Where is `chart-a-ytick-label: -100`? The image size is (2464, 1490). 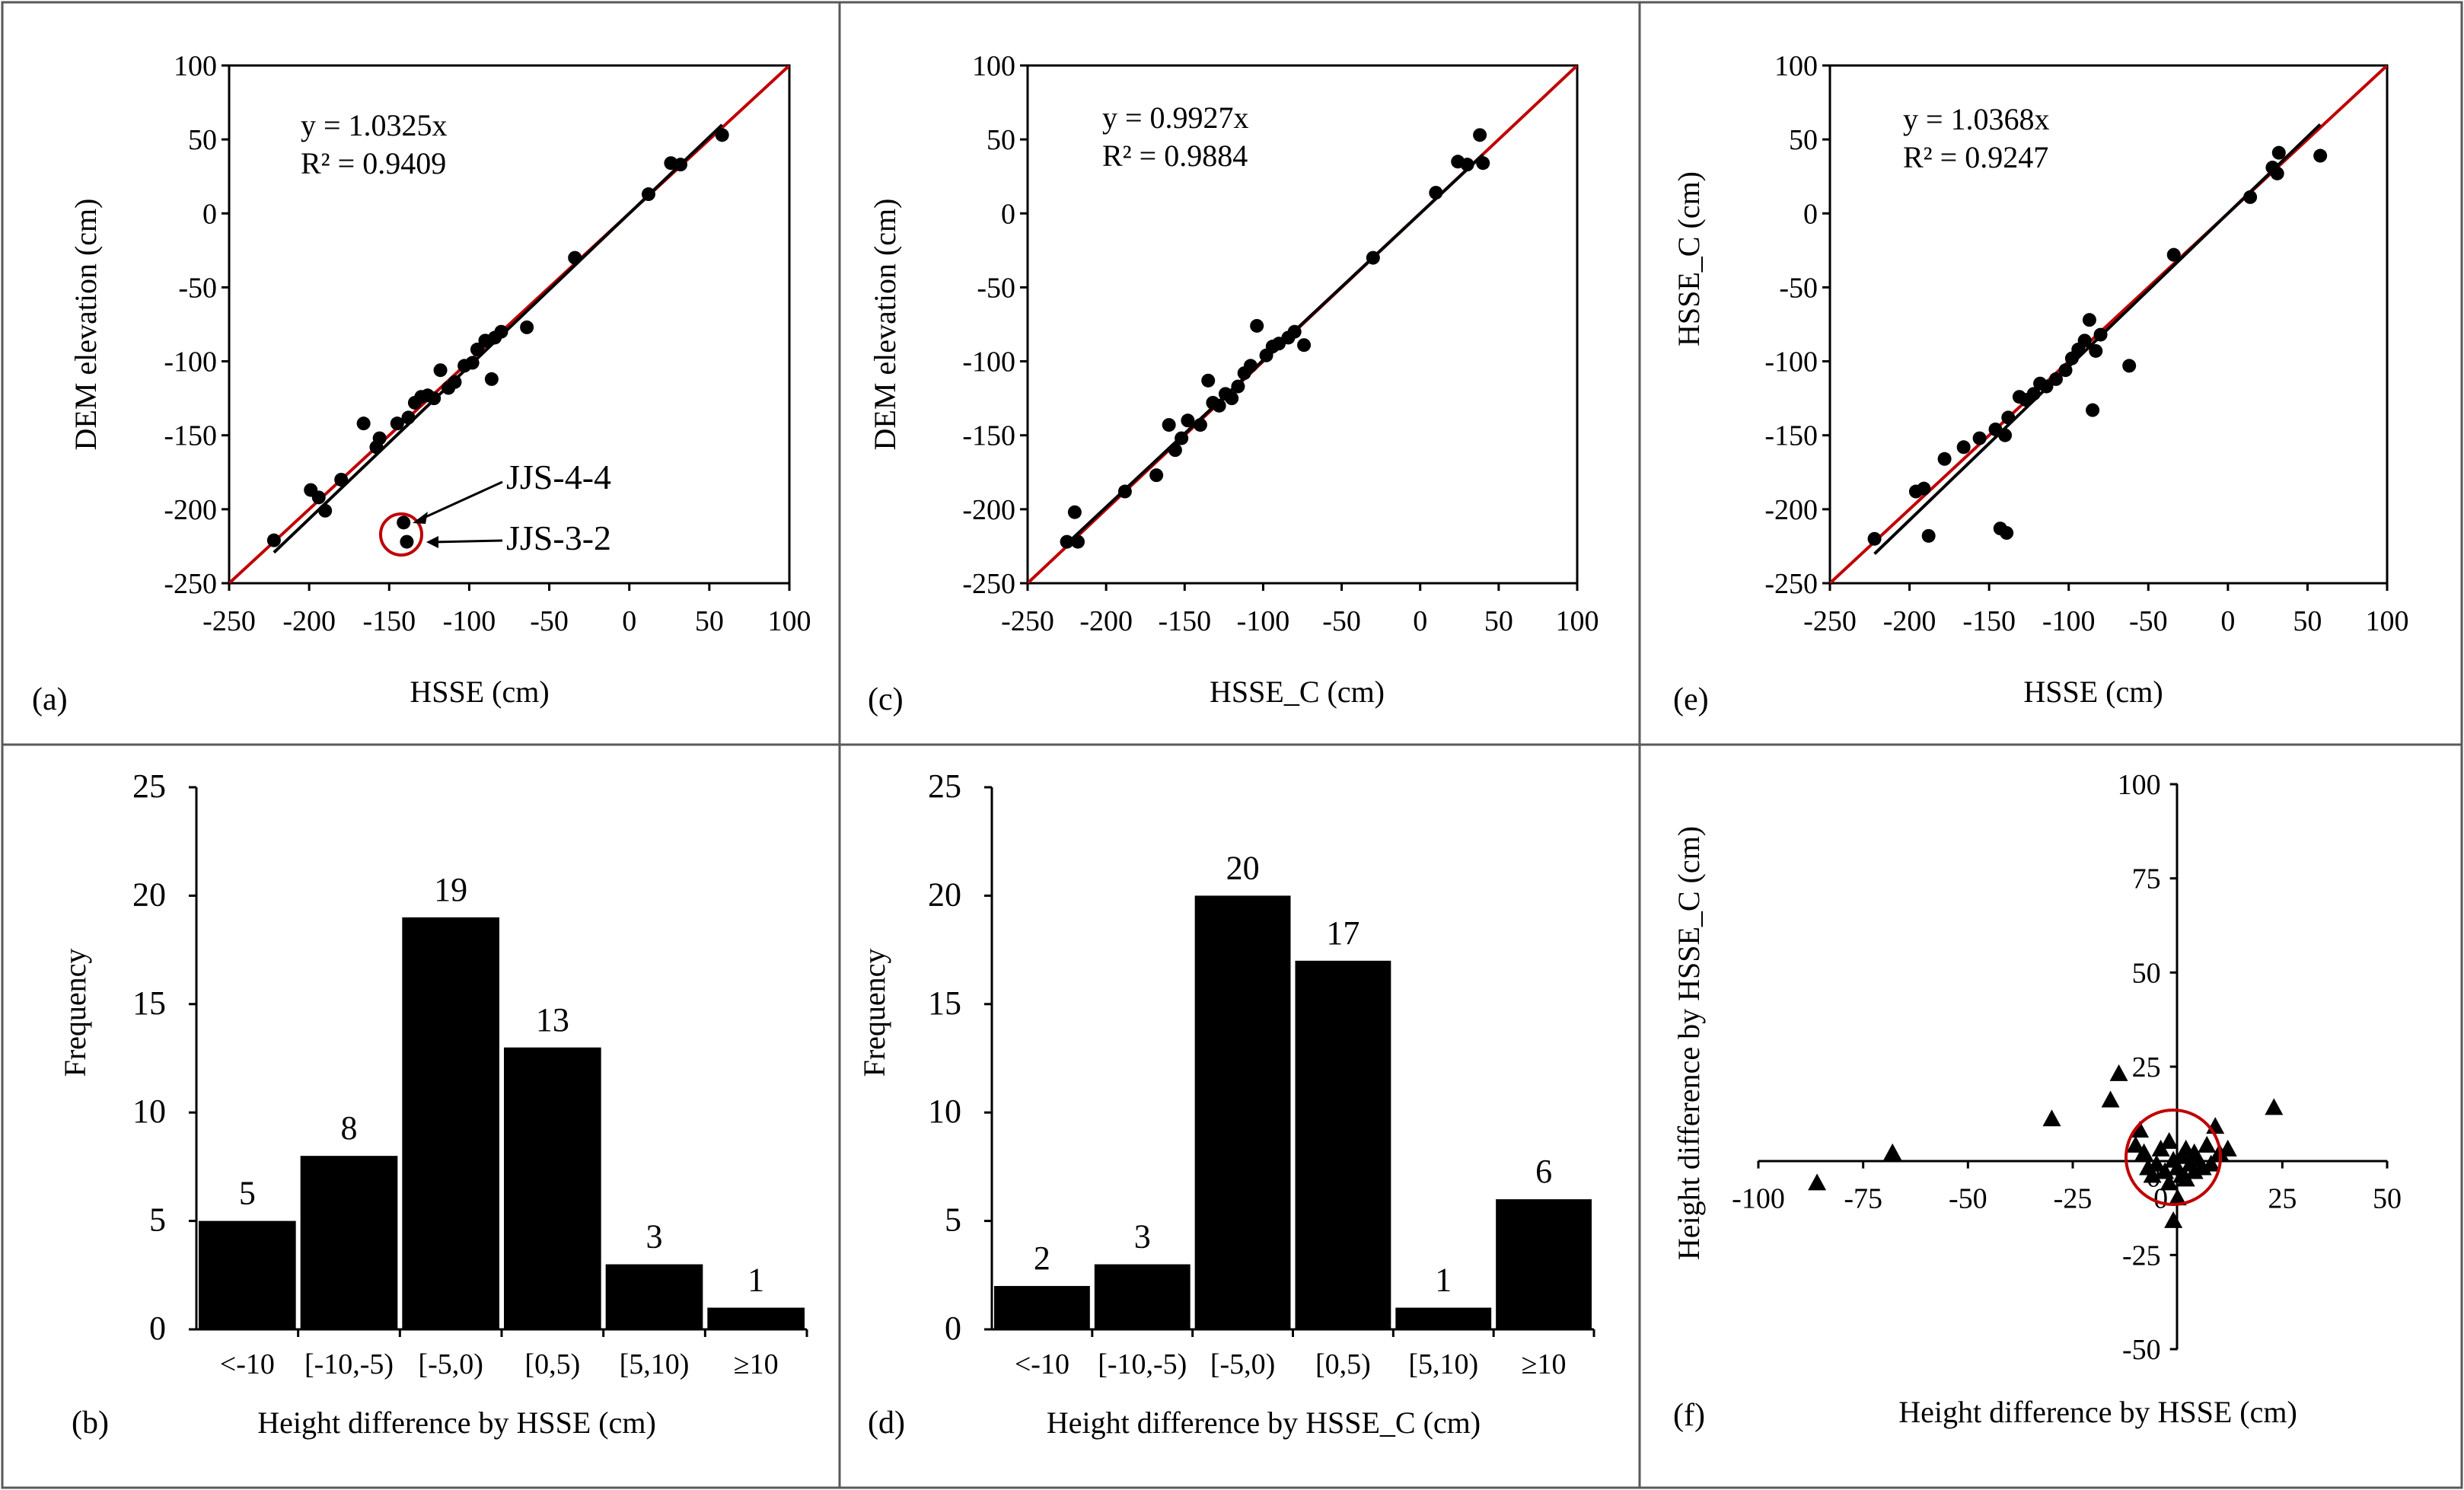 chart-a-ytick-label: -100 is located at coordinates (191, 362).